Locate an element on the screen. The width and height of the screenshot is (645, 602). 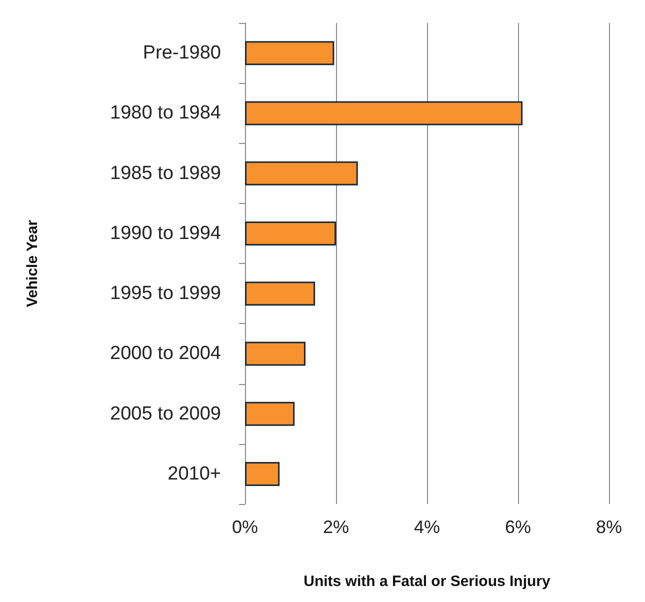
y-tick-label: 1980 to 1984 is located at coordinates (166, 113).